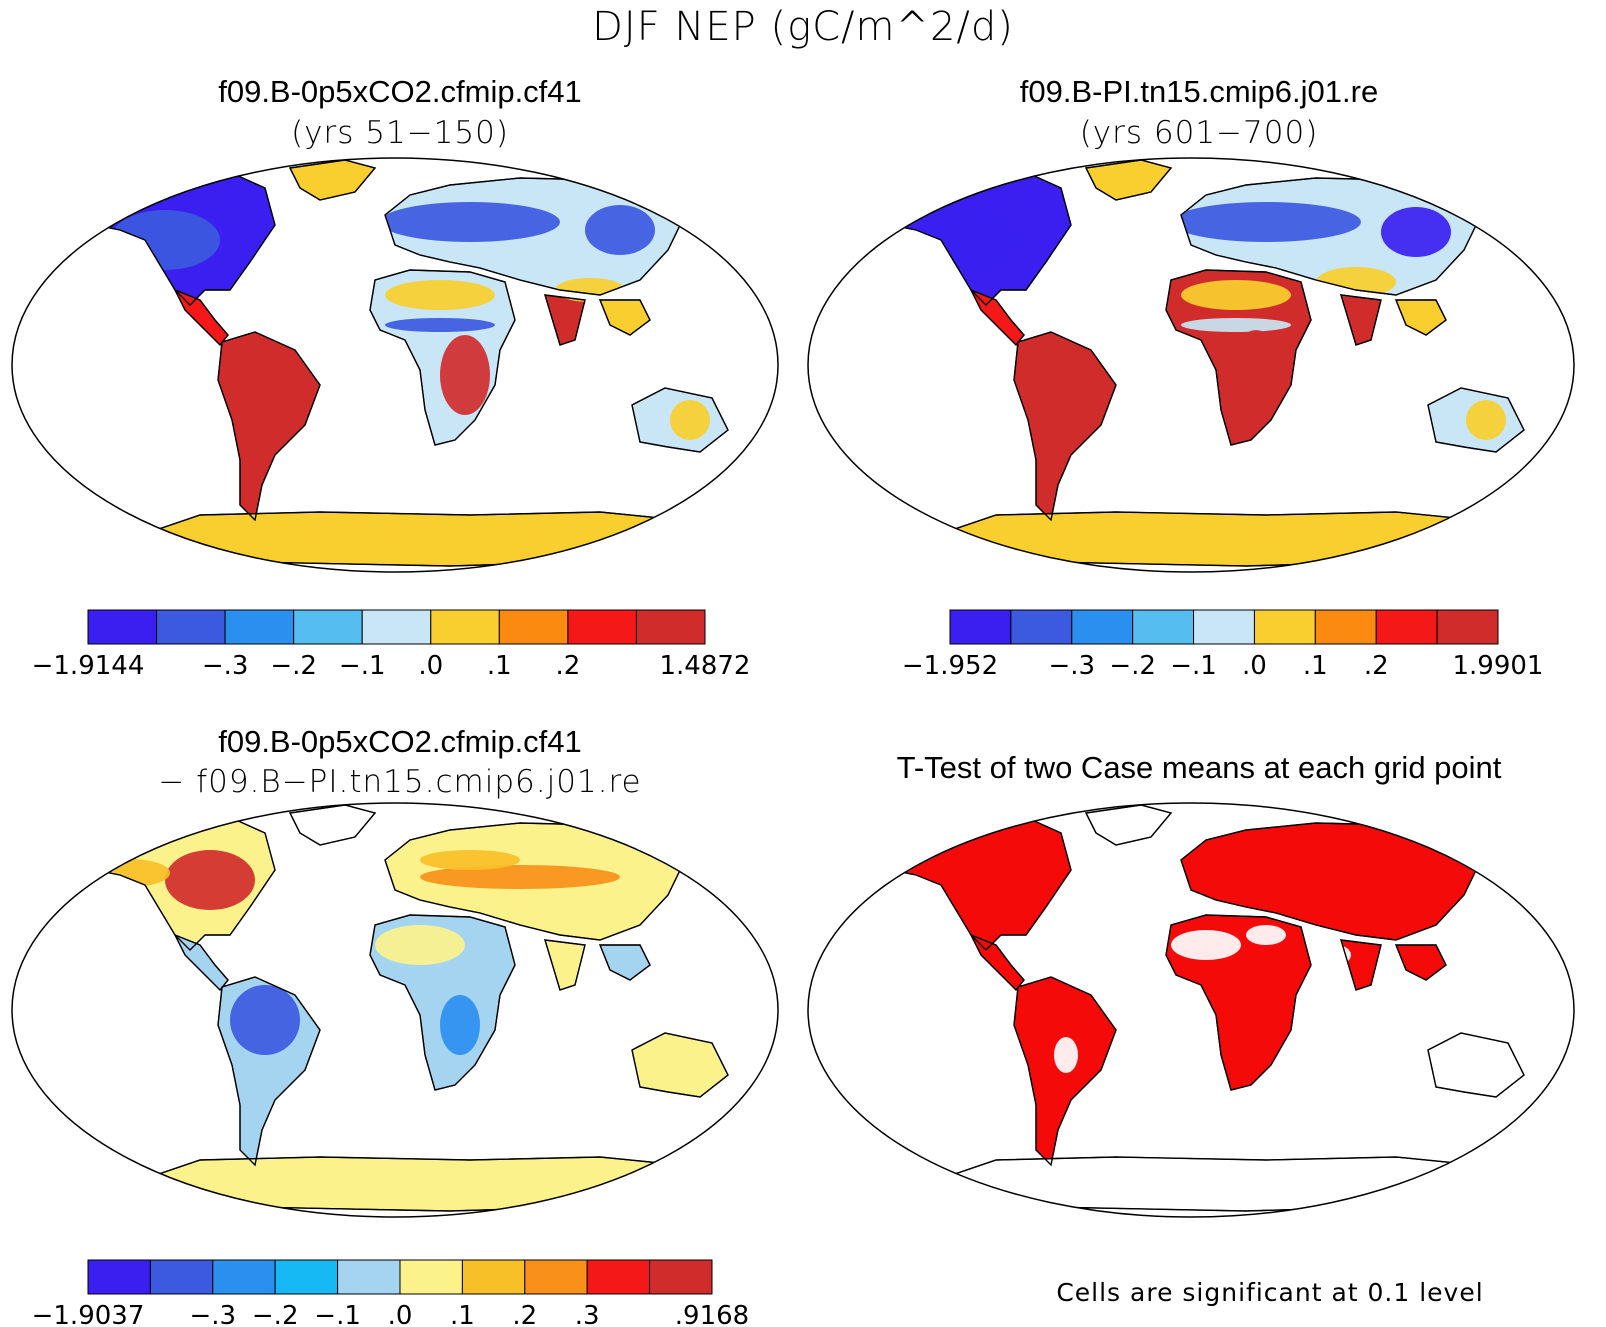 Image resolution: width=1606 pixels, height=1327 pixels. Describe the element at coordinates (400, 741) in the screenshot. I see `panel-3-title: f09.B-0p5xCO2.cfmip.cf41` at that location.